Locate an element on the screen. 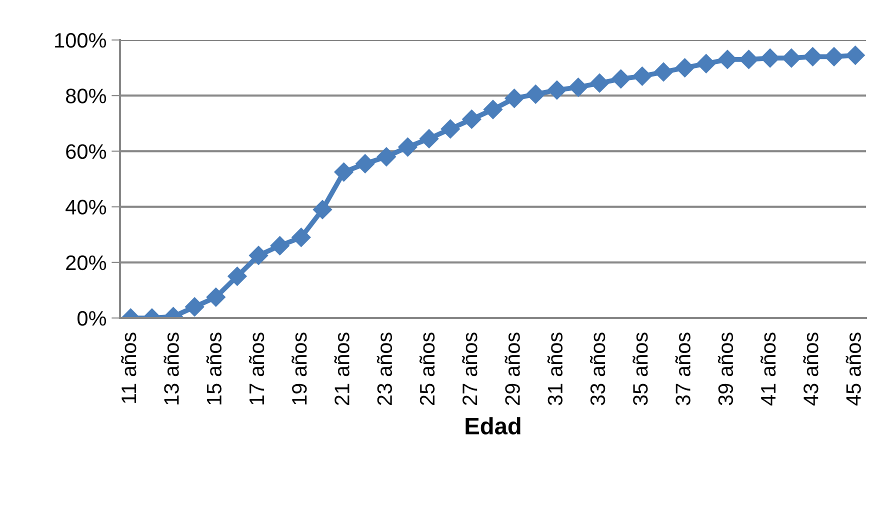  x-tick-label: 31 años is located at coordinates (555, 369).